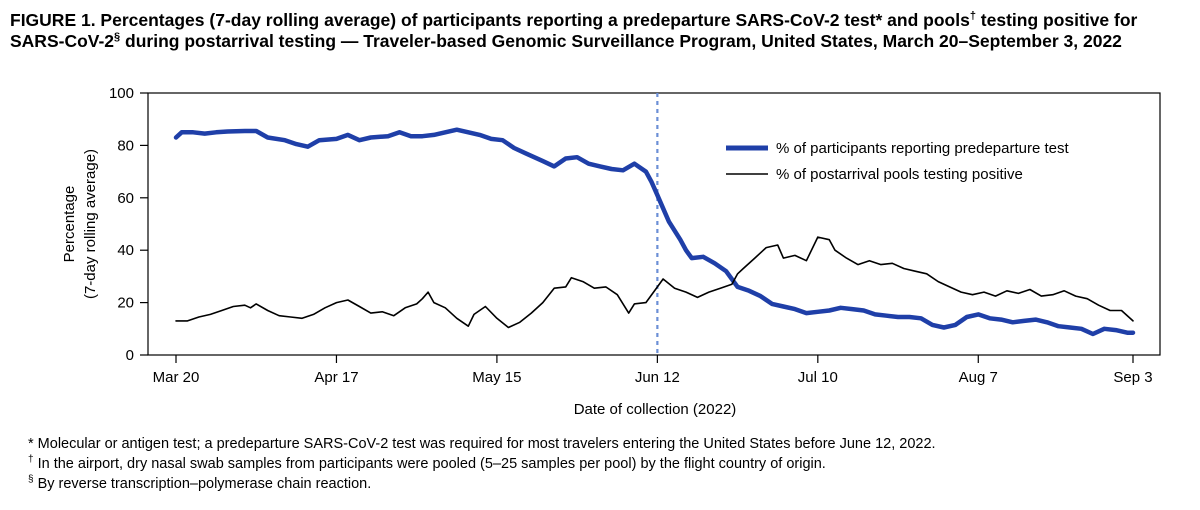  I want to click on title-mark-dagger: †, so click(972, 16).